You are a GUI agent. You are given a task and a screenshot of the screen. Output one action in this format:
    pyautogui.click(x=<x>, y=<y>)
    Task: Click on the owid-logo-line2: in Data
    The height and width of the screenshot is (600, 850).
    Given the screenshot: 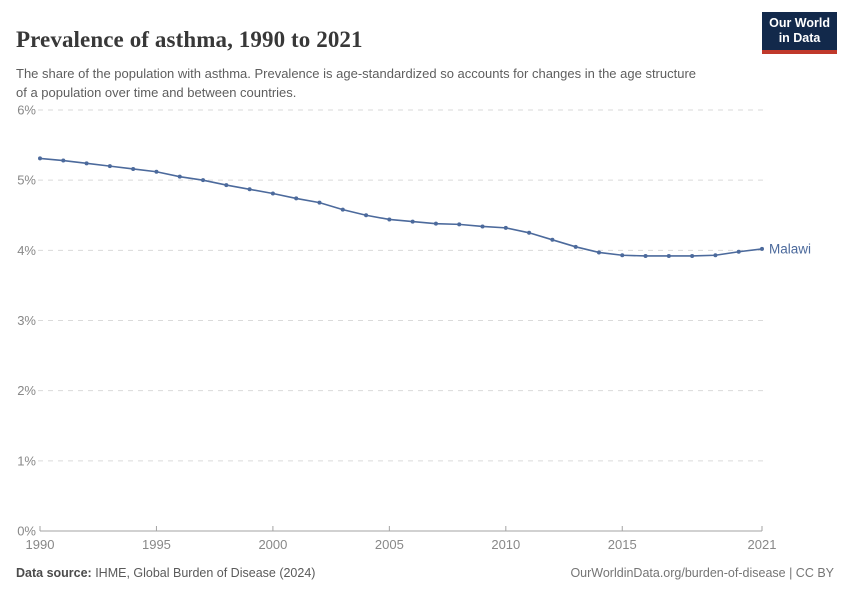 What is the action you would take?
    pyautogui.click(x=799, y=38)
    